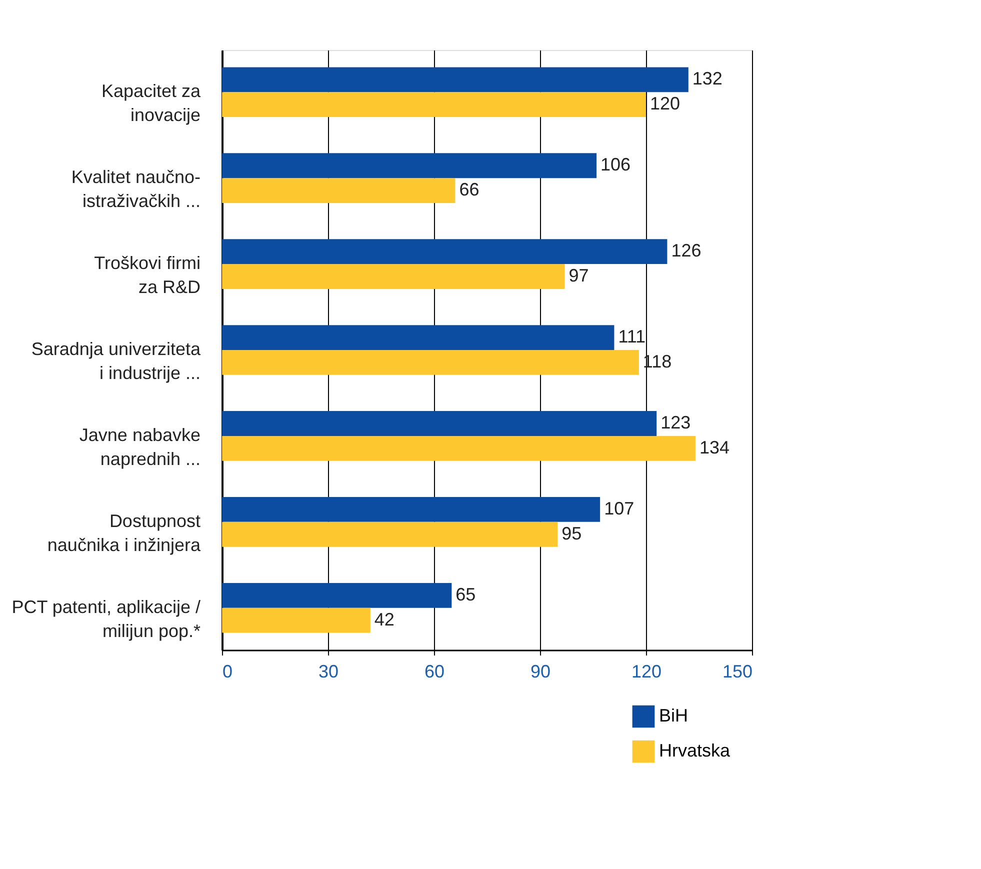 The image size is (981, 869). Describe the element at coordinates (106, 618) in the screenshot. I see `y-tick-label: PCT patenti, aplikacije / milijun pop.*` at that location.